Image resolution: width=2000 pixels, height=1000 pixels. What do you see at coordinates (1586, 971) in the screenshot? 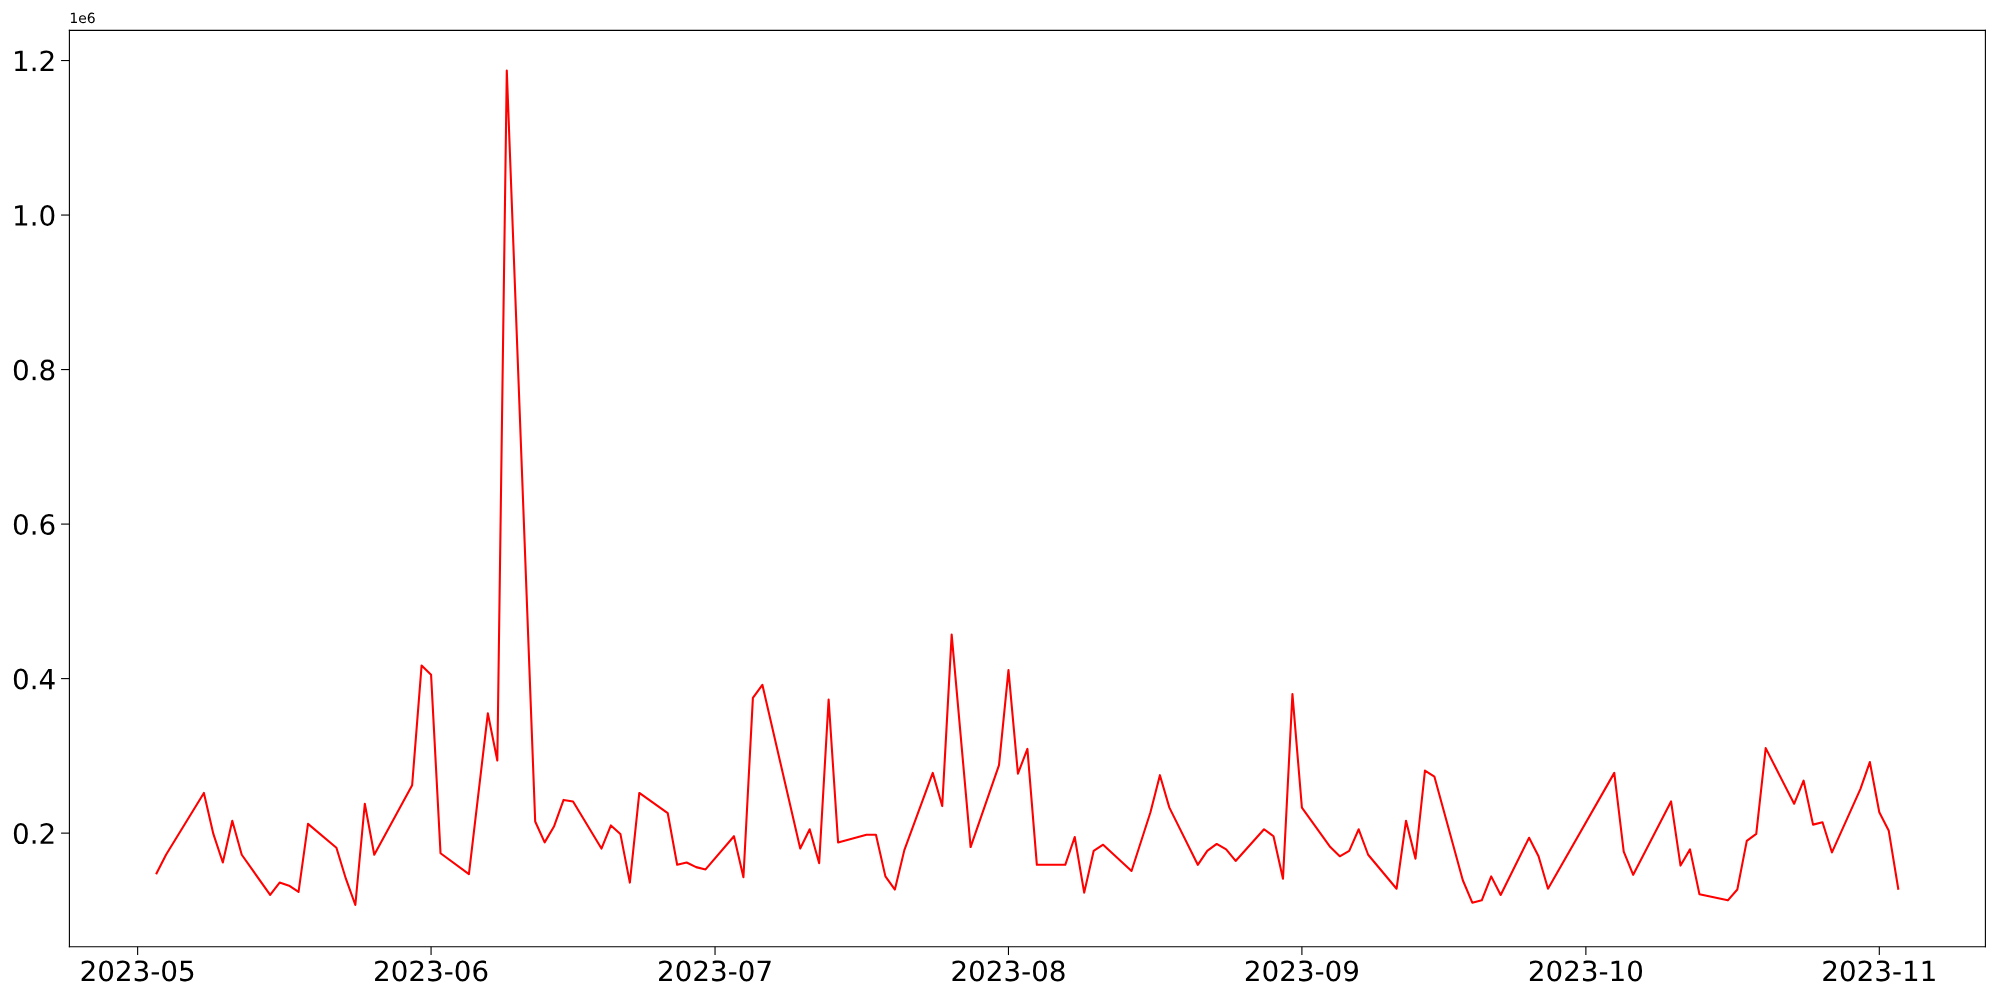
I see `x-tick-label: 2023-10` at bounding box center [1586, 971].